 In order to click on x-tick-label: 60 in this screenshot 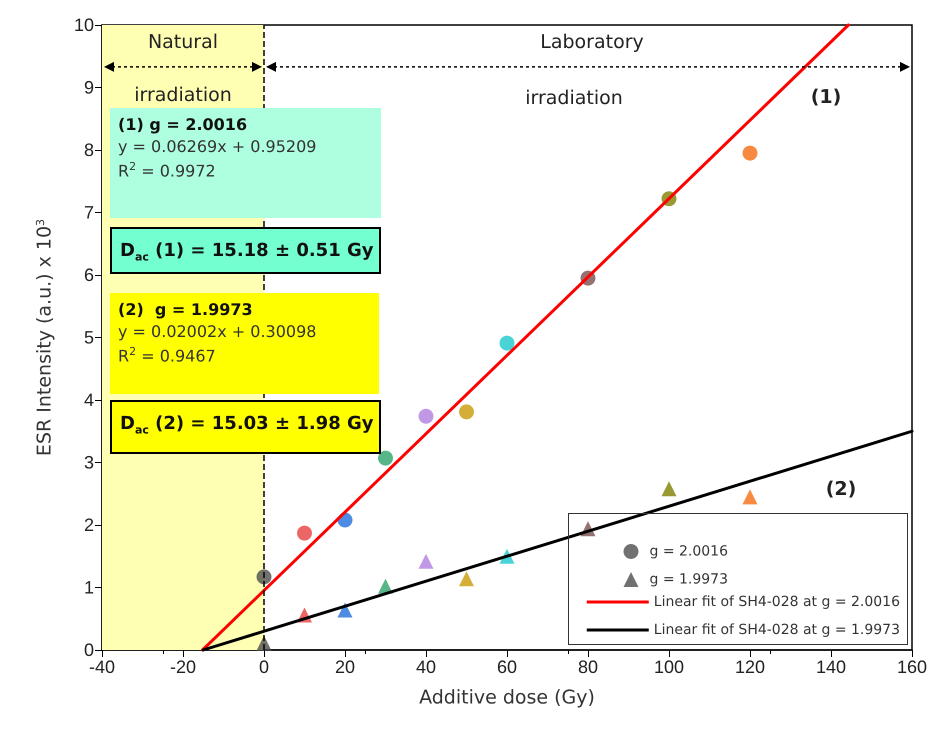, I will do `click(507, 667)`.